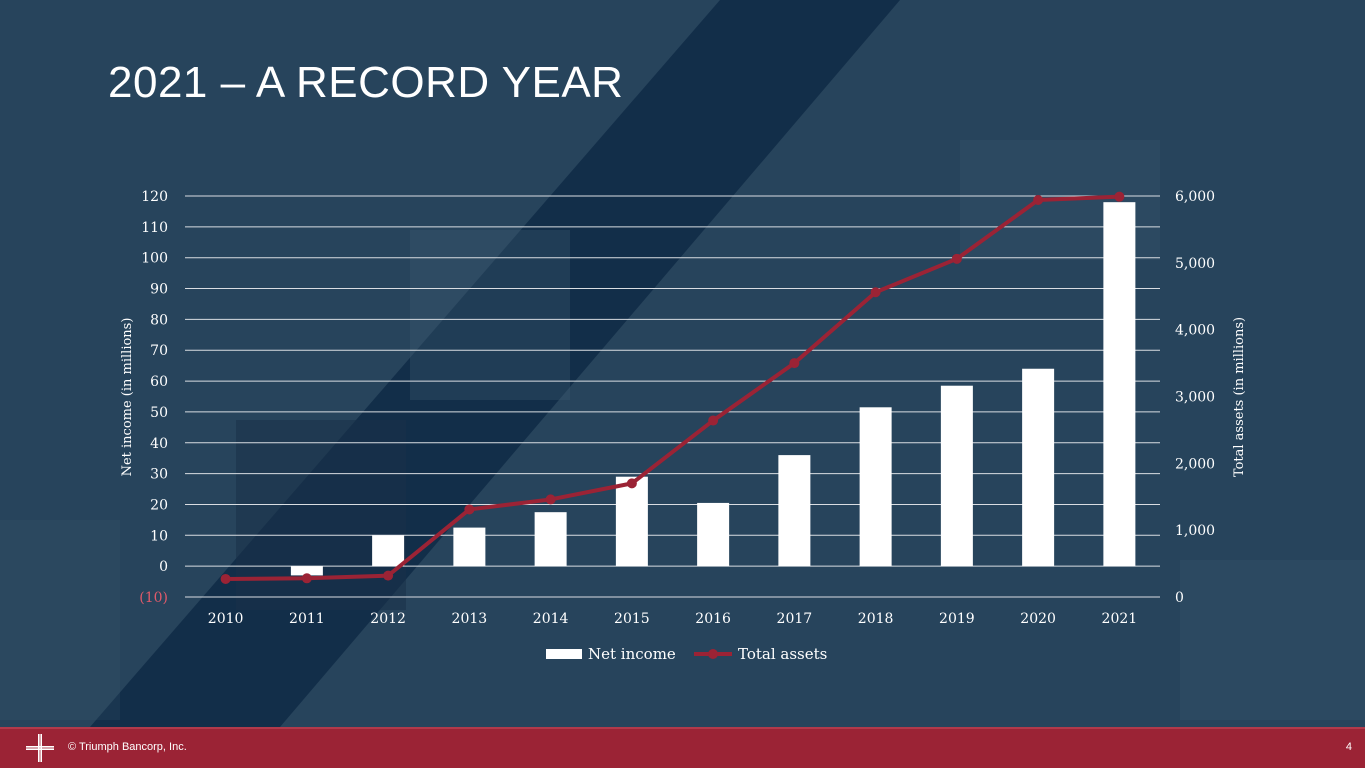 This screenshot has height=768, width=1365. What do you see at coordinates (1195, 331) in the screenshot?
I see `y2-tick-label: 4,000` at bounding box center [1195, 331].